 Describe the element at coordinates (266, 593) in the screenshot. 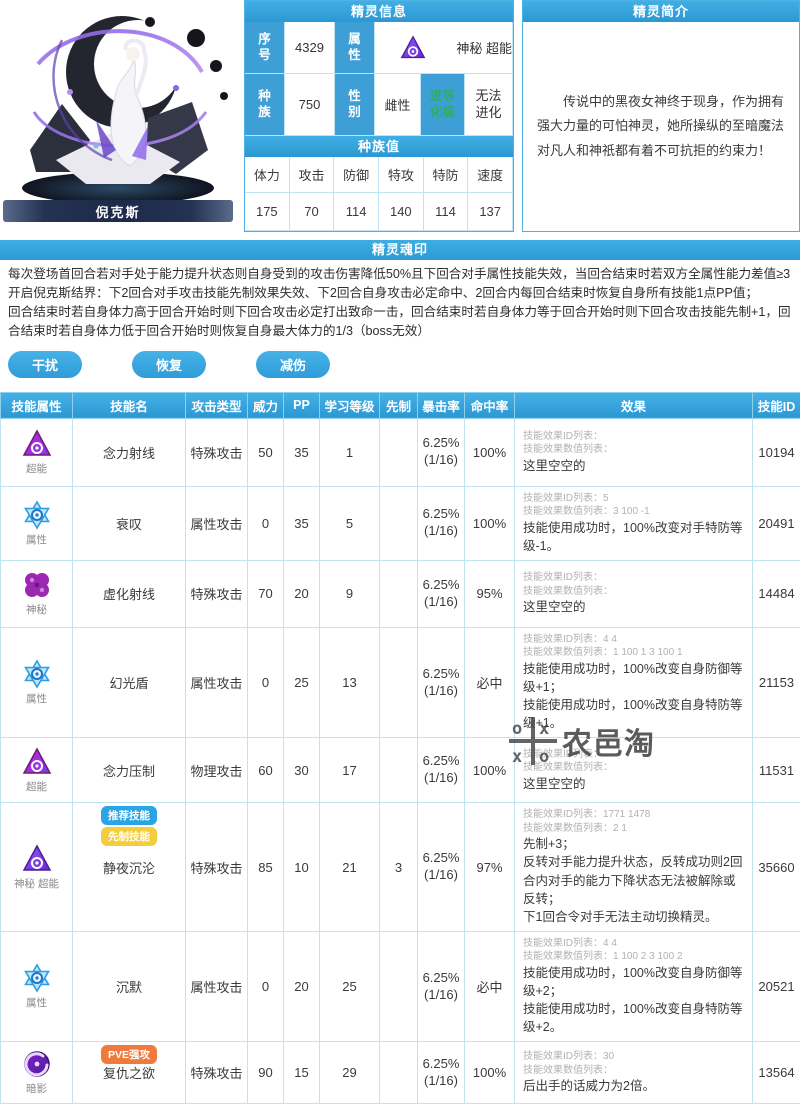

I see `skill-power: 70` at that location.